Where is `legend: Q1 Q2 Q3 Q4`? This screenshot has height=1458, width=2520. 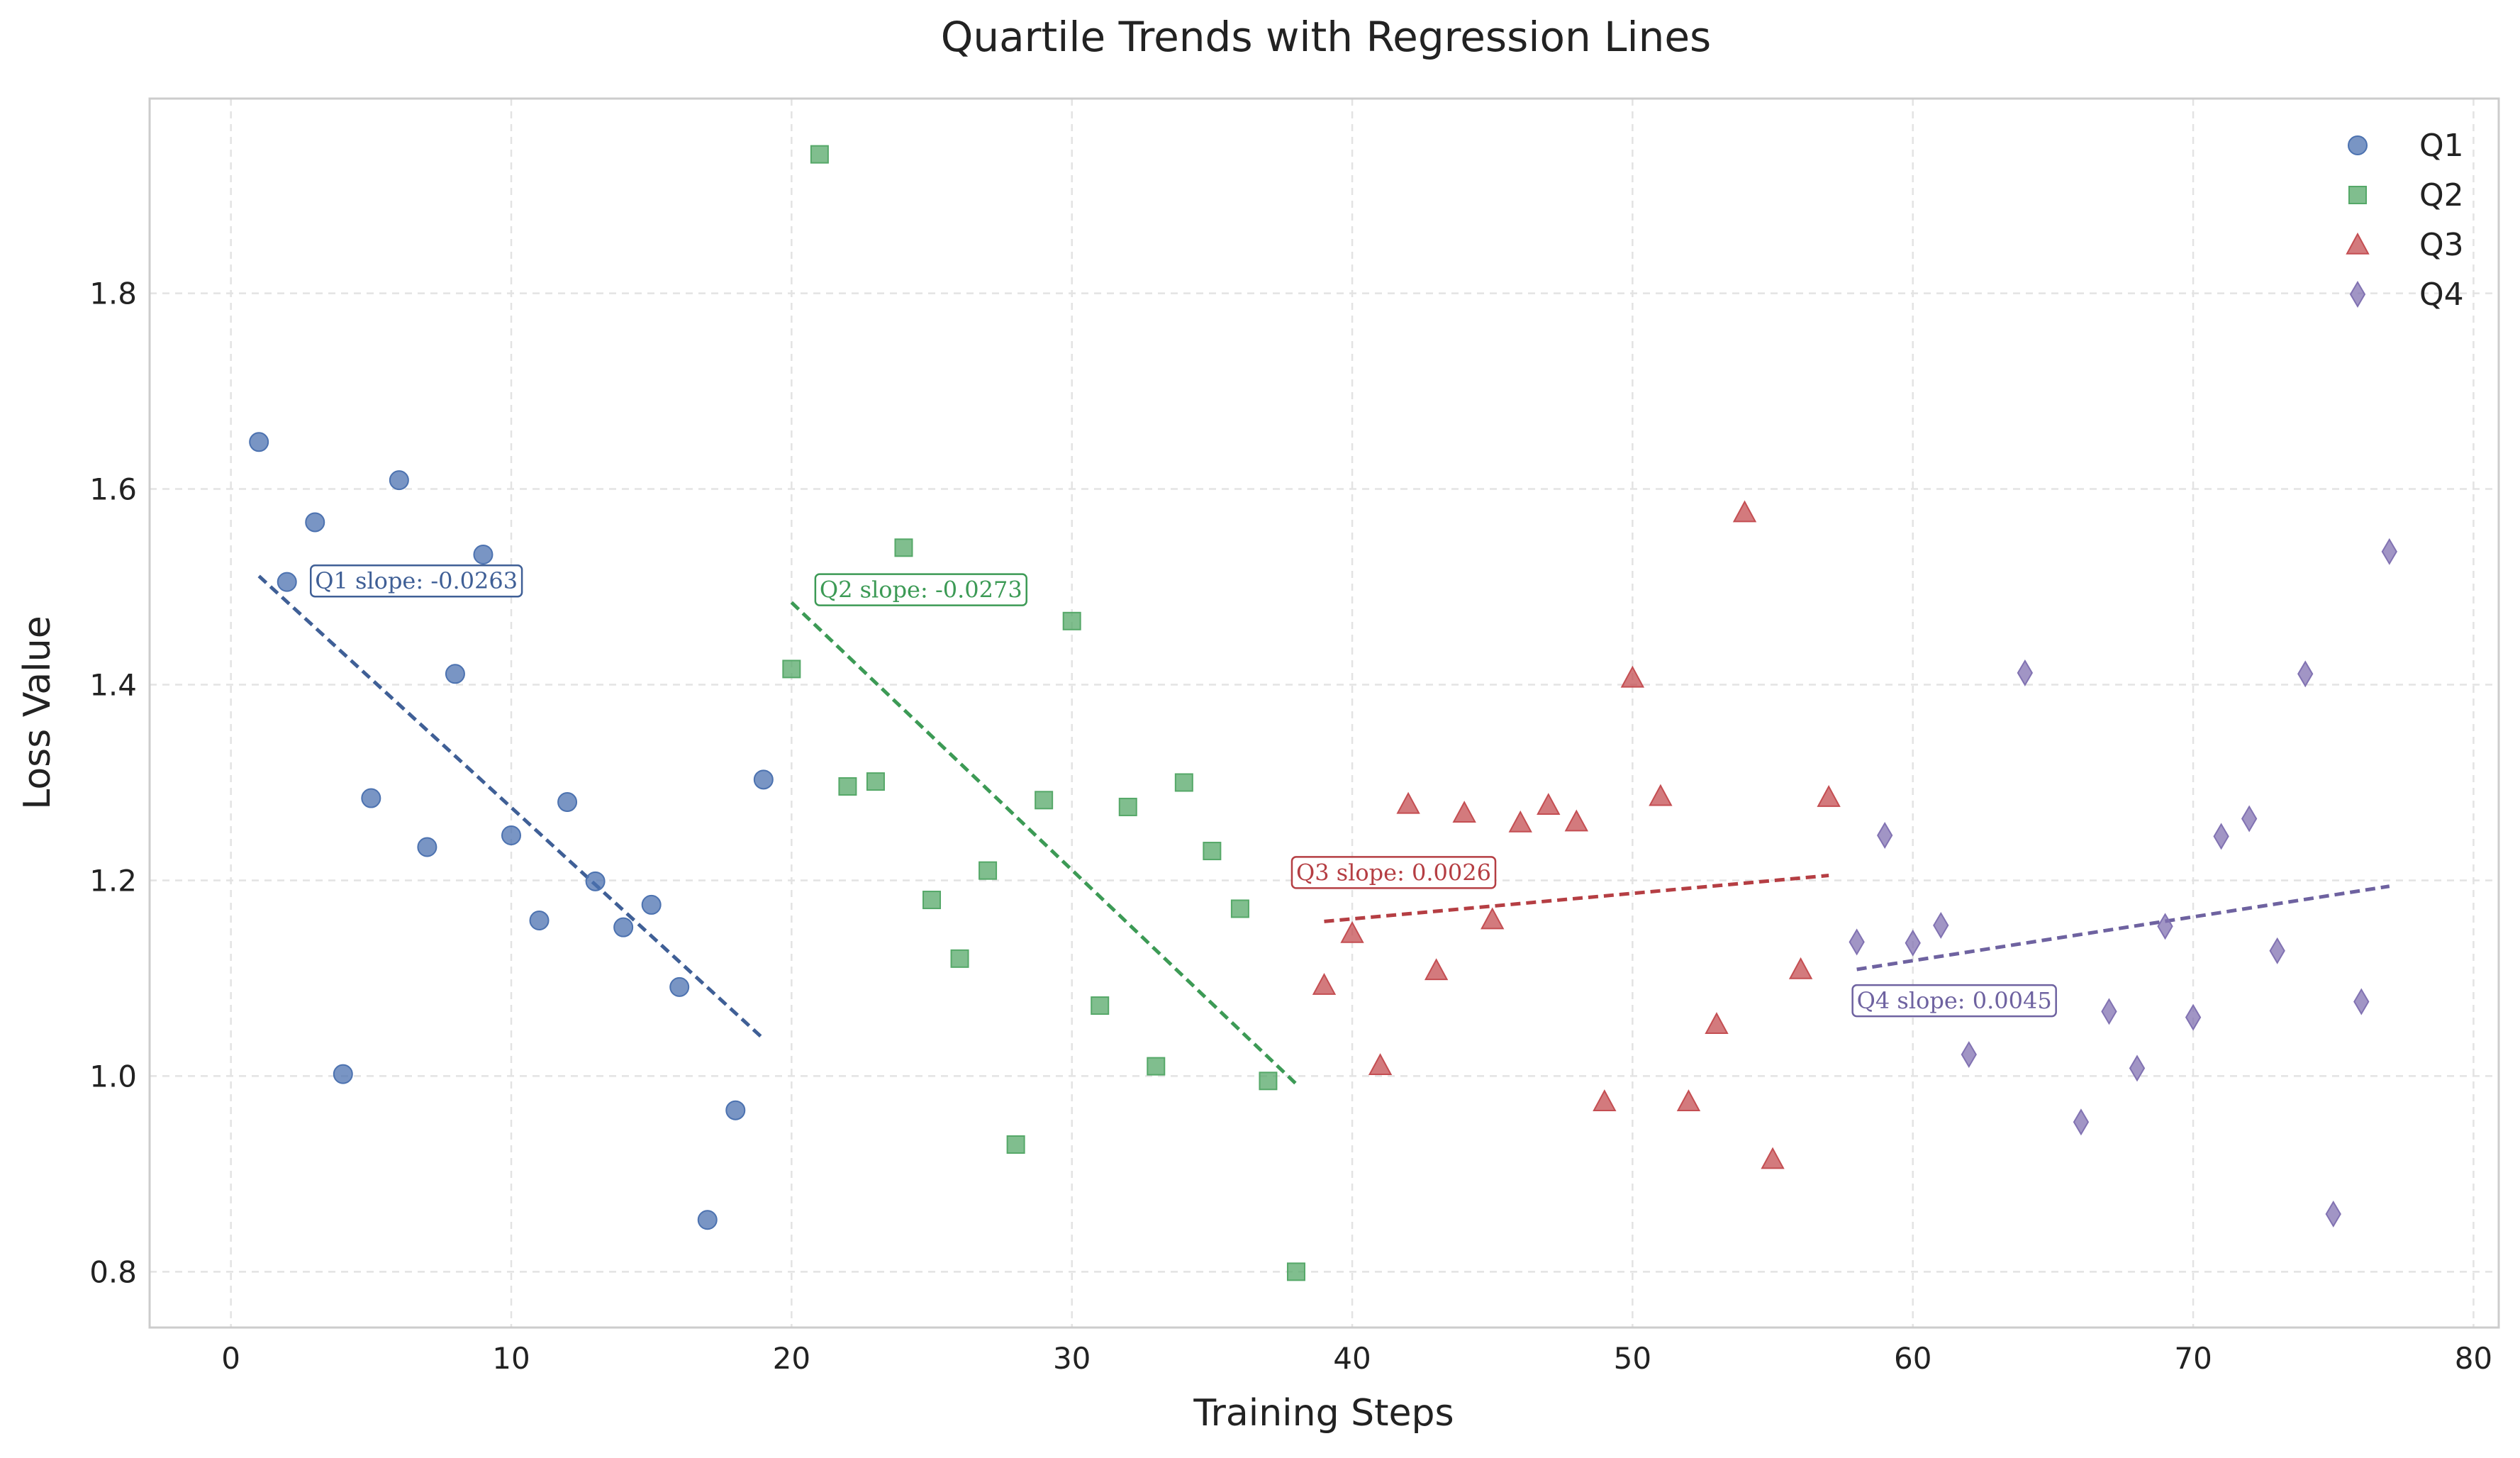
legend: Q1 Q2 Q3 Q4 is located at coordinates (2405, 221).